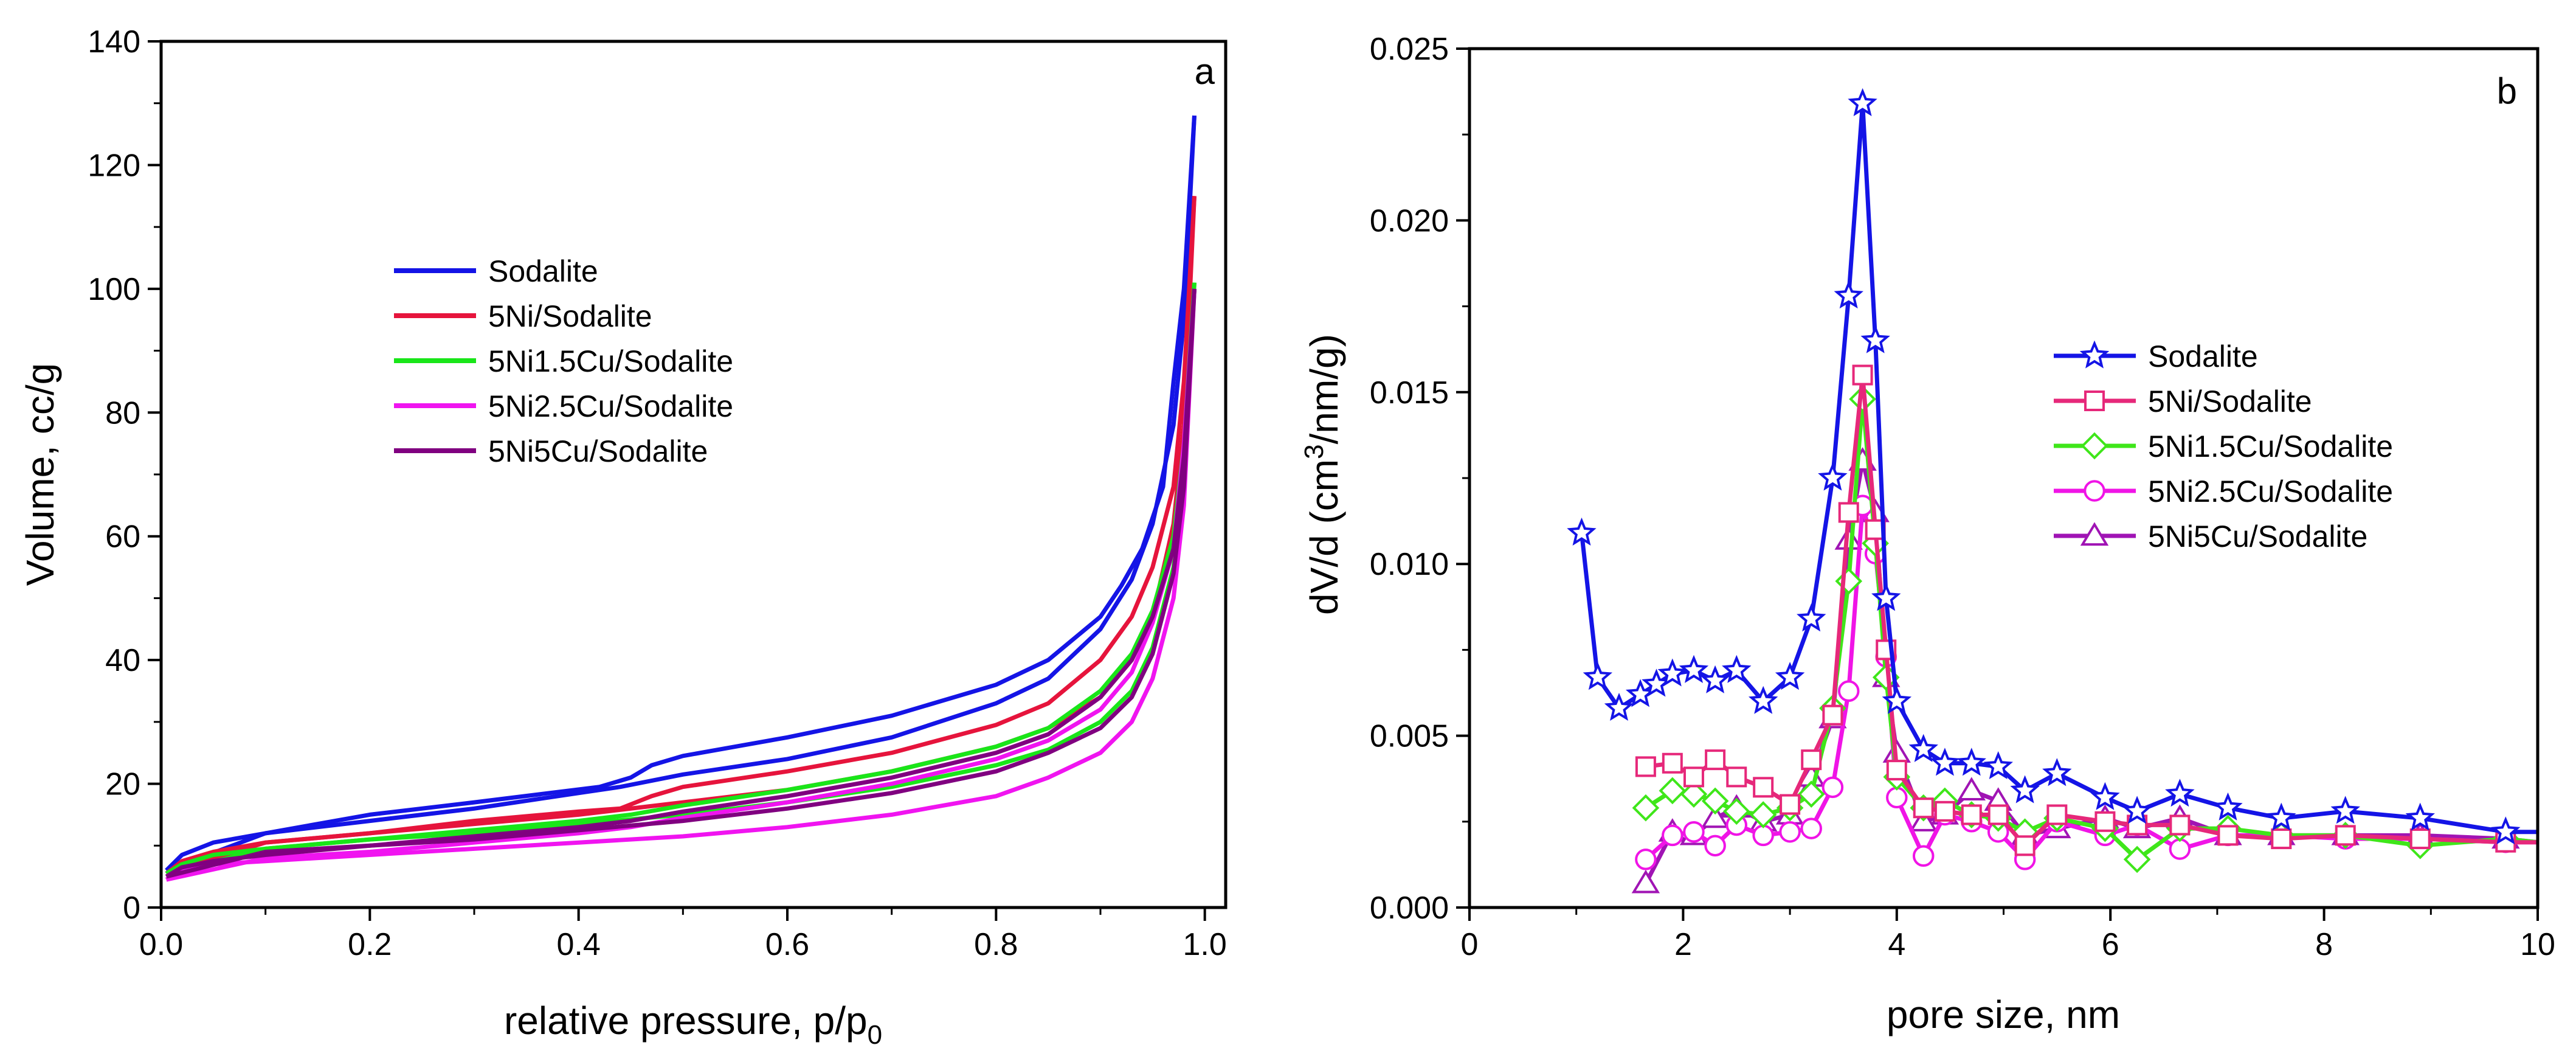  I want to click on y-tick-label: 0.015, so click(1409, 393).